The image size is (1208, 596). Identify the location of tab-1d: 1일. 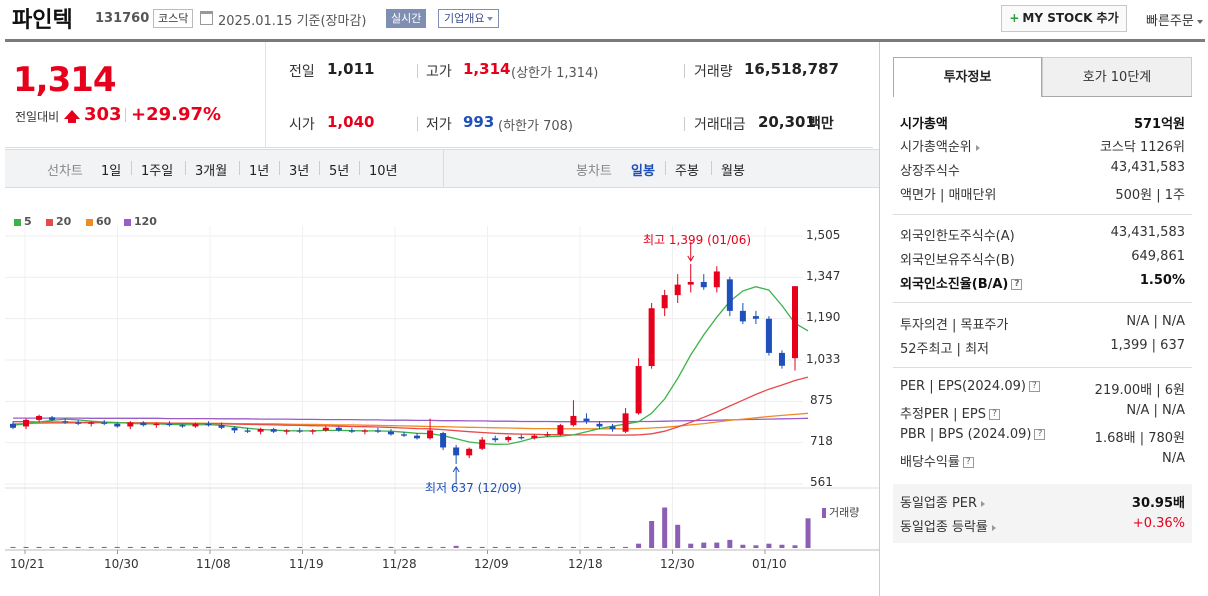
(111, 171).